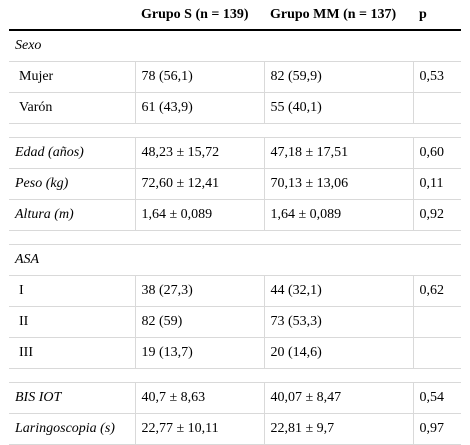 The image size is (470, 445). I want to click on table-row: Varón 61 (43,9) 55 (40,1), so click(235, 108).